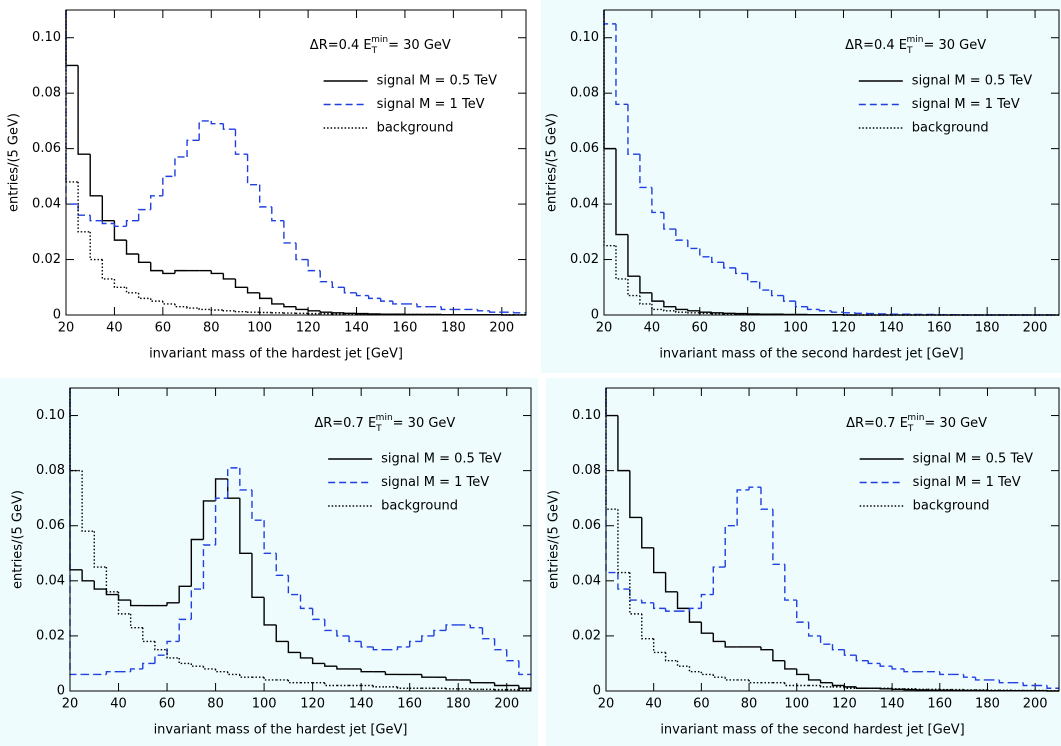 The height and width of the screenshot is (746, 1061). What do you see at coordinates (747, 328) in the screenshot?
I see `x-tick-label: 80` at bounding box center [747, 328].